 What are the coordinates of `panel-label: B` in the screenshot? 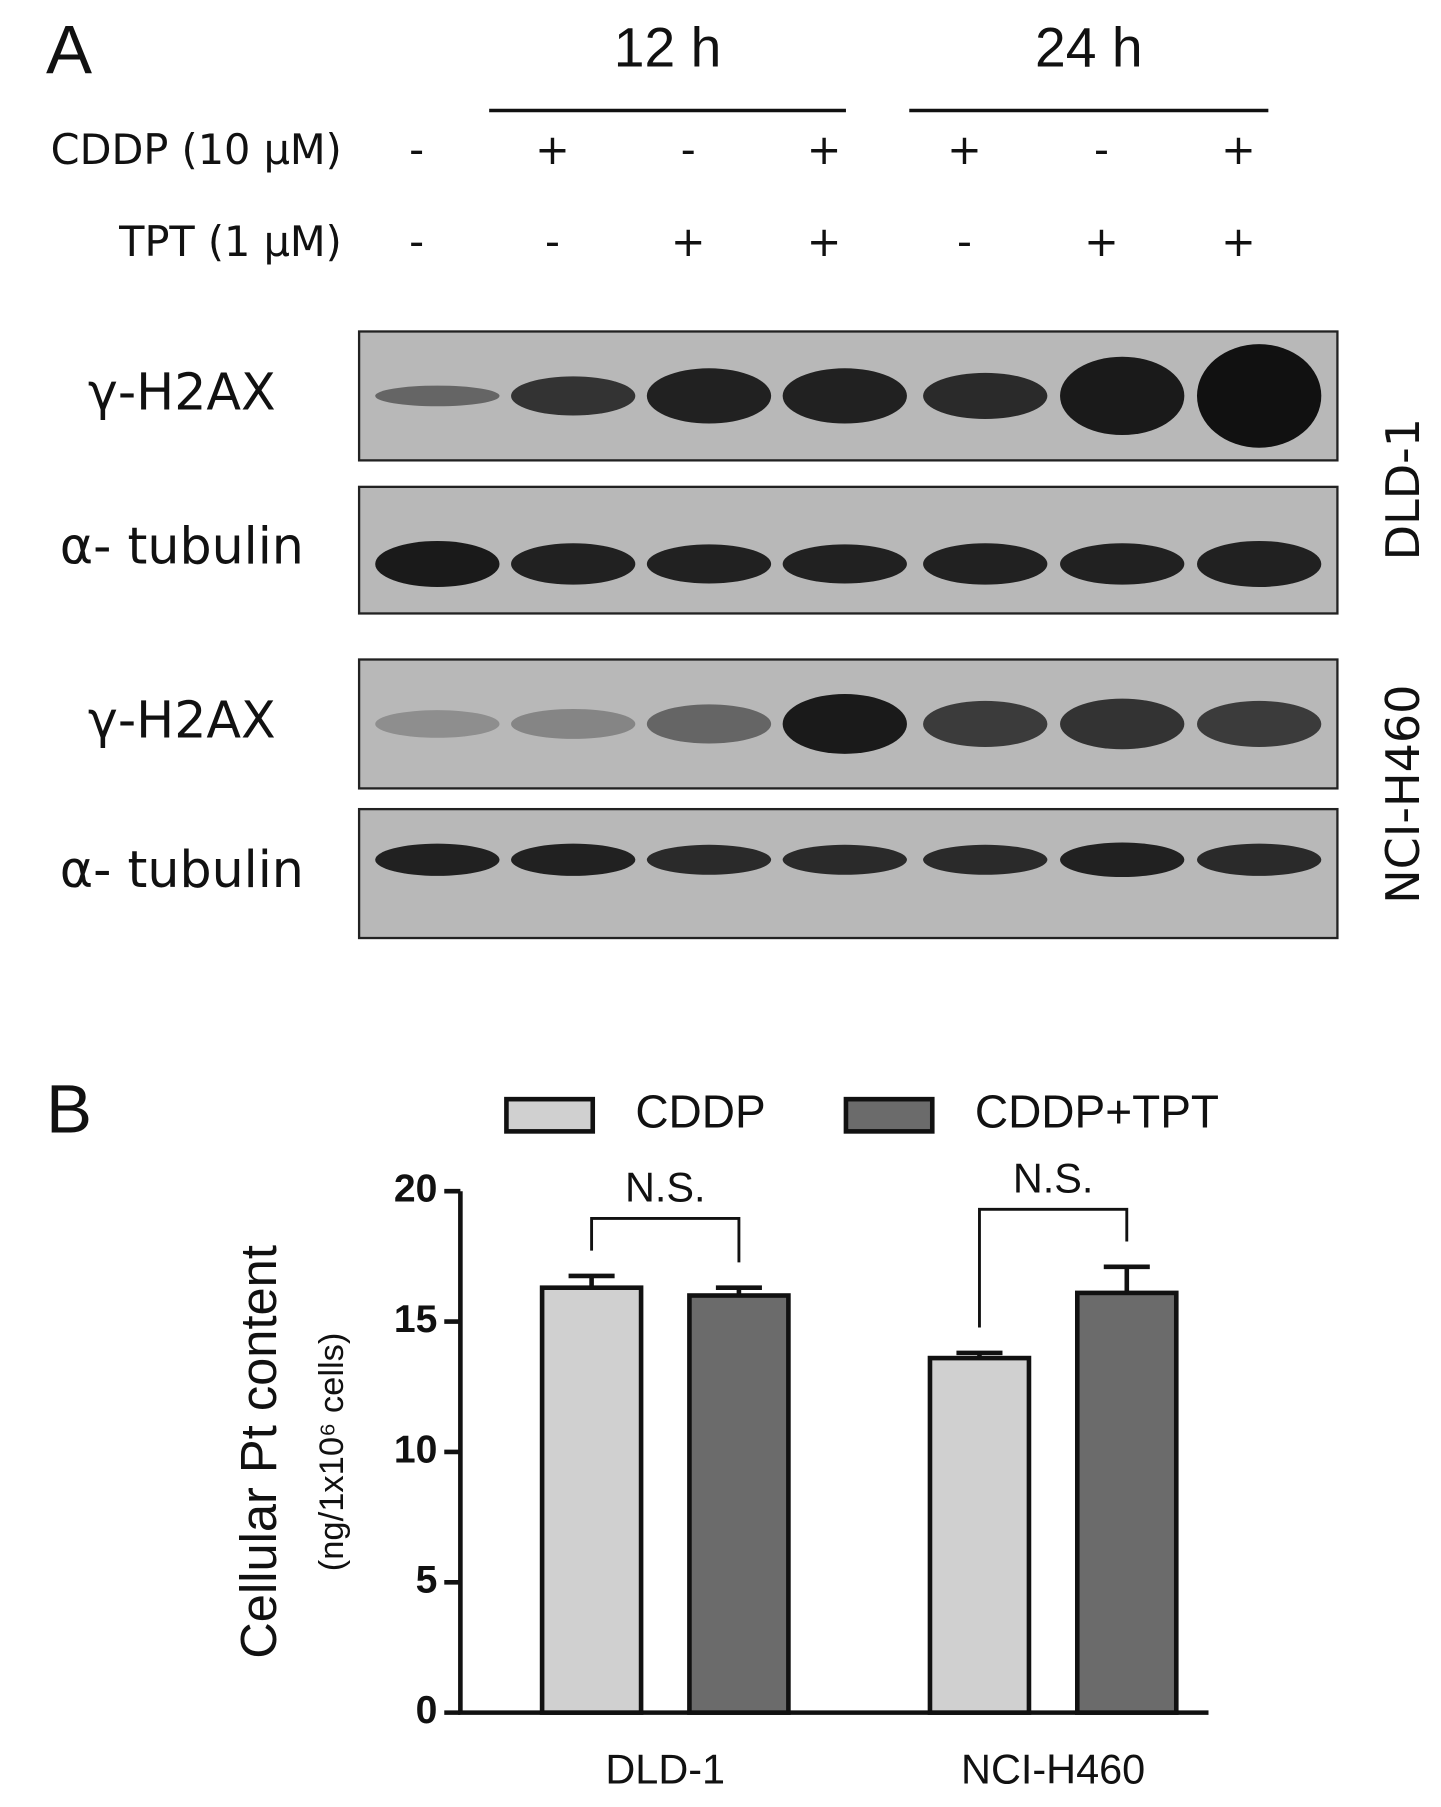 It's located at (69, 1108).